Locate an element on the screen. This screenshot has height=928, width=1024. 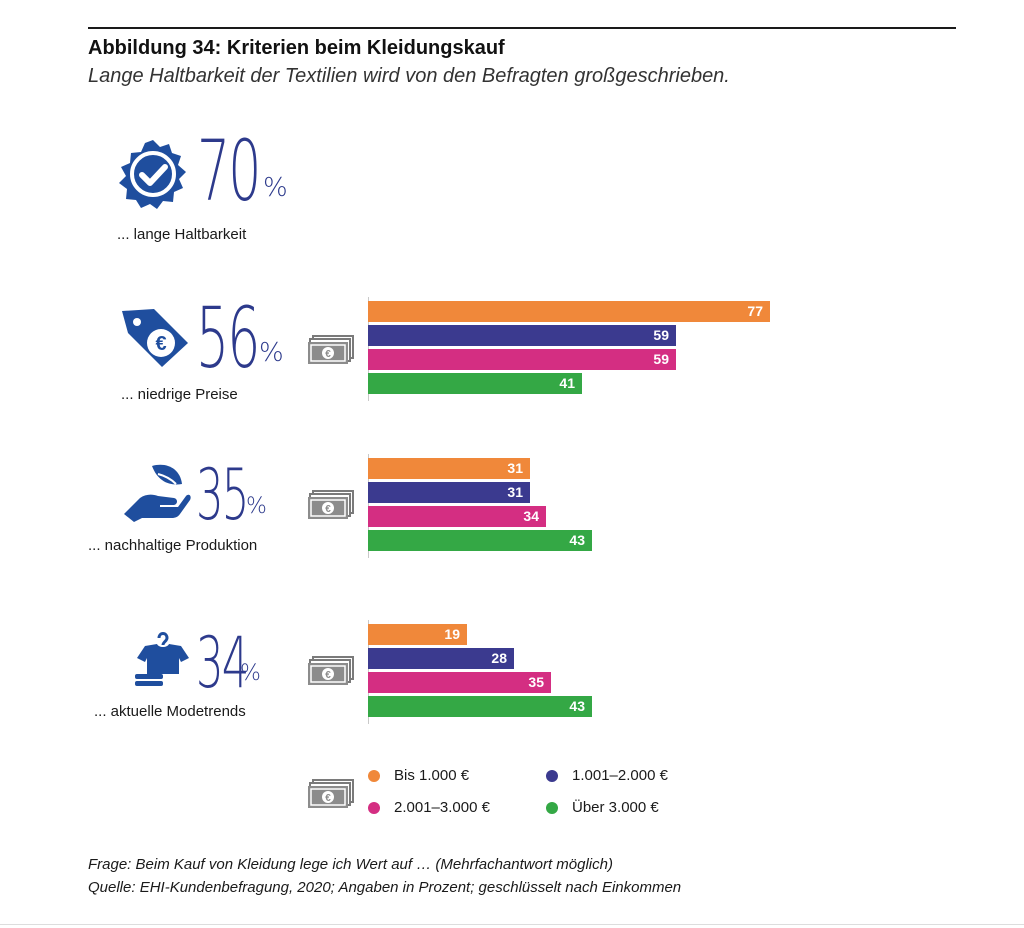
fashion-trend-icon is located at coordinates (162, 659).